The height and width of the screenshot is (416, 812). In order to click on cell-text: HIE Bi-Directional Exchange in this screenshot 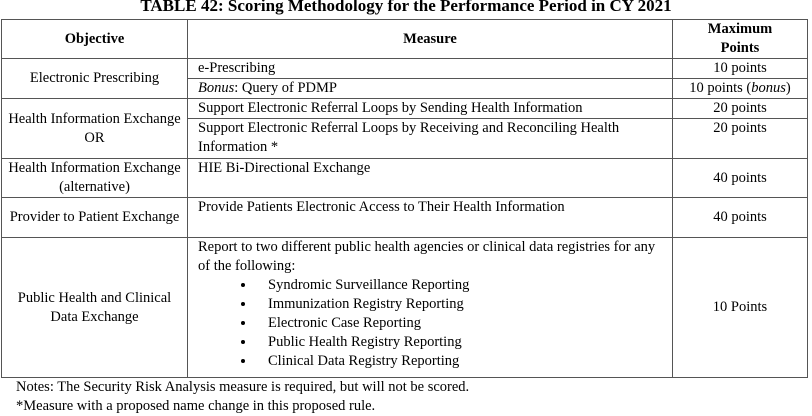, I will do `click(284, 168)`.